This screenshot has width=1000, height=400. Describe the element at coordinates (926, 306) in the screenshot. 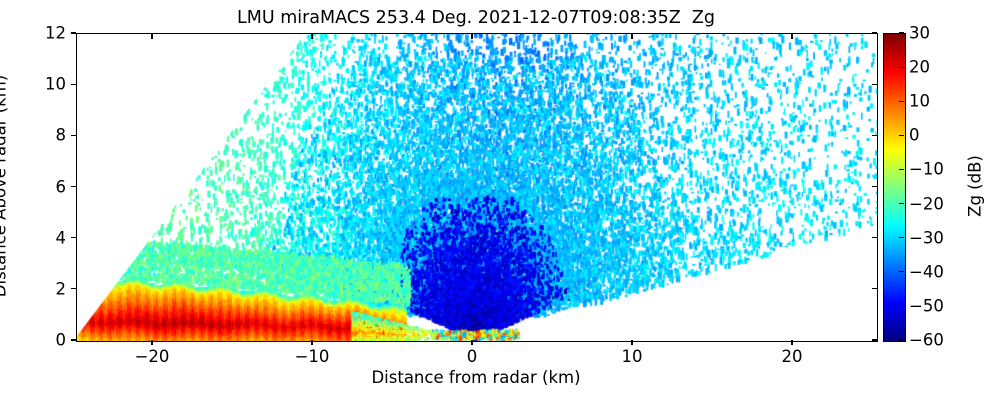

I see `colorbar-tick-label: −50` at that location.